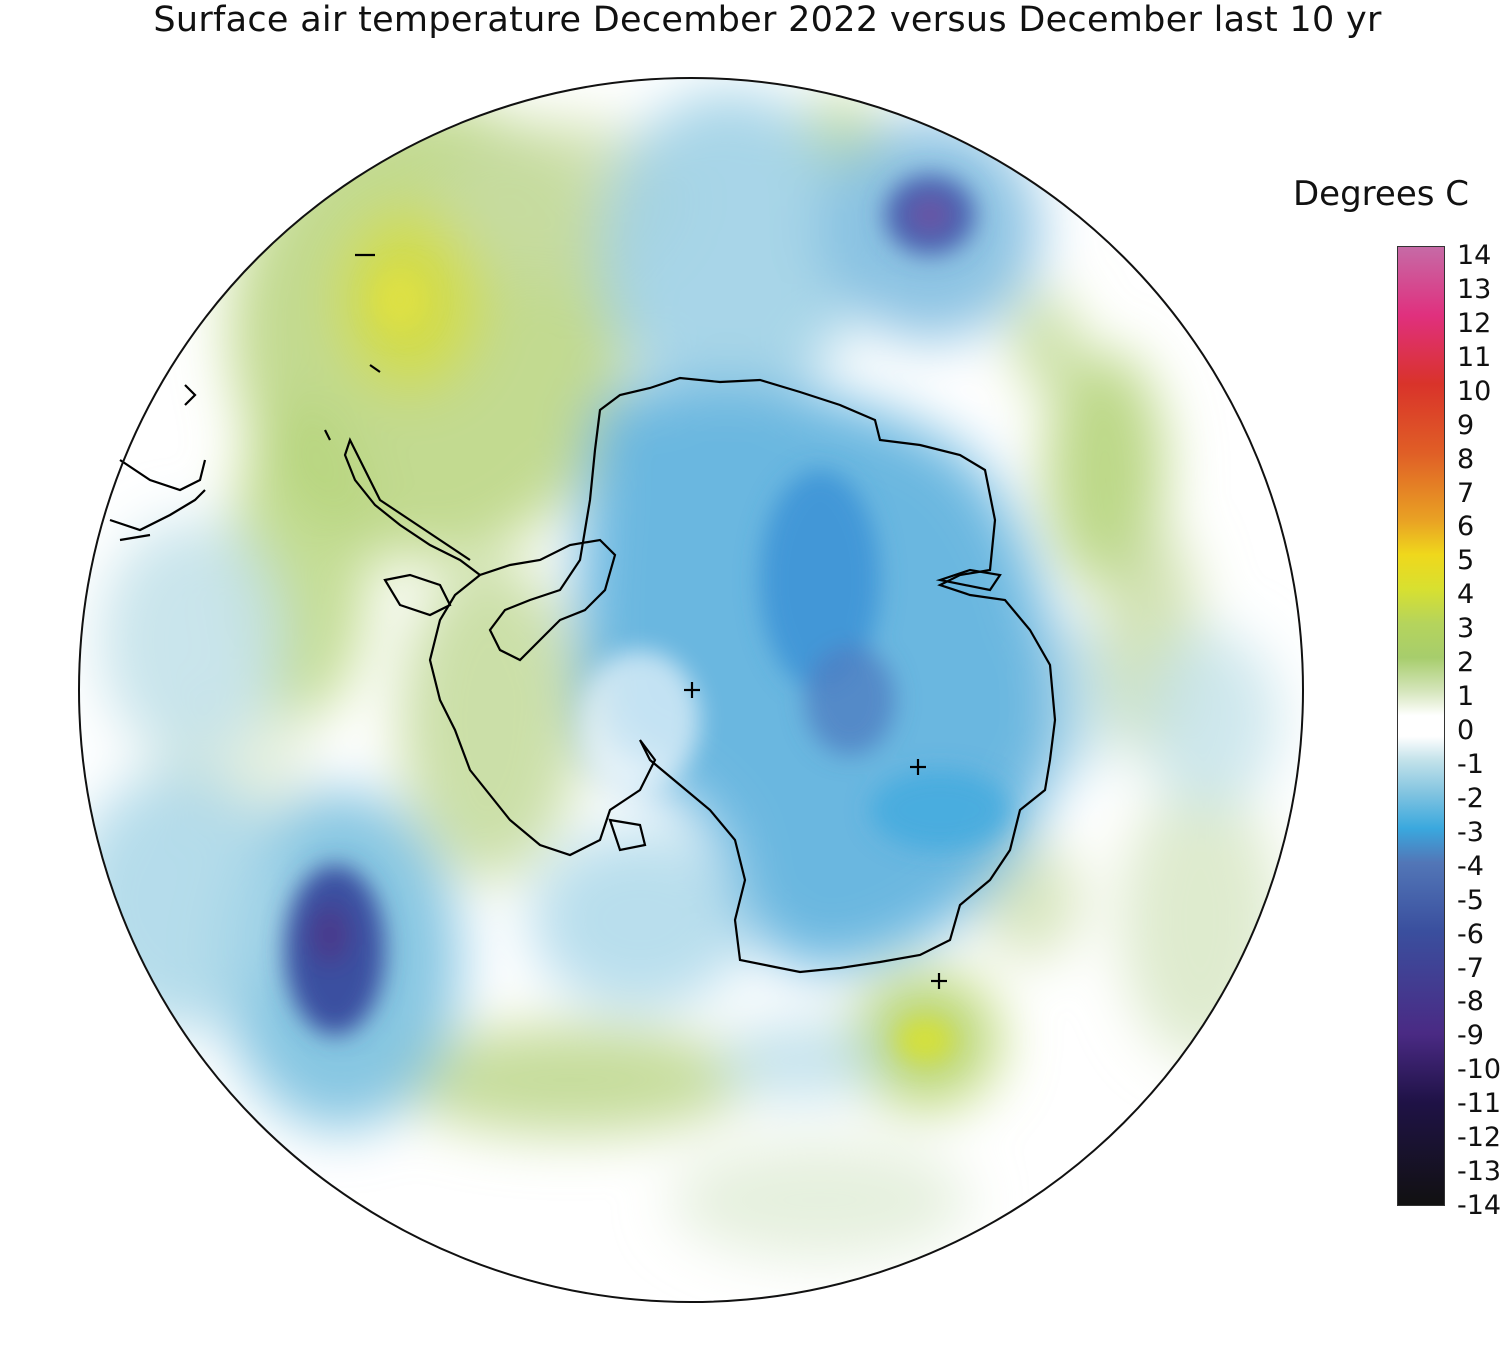  I want to click on legend-tick-label: -4, so click(1470, 866).